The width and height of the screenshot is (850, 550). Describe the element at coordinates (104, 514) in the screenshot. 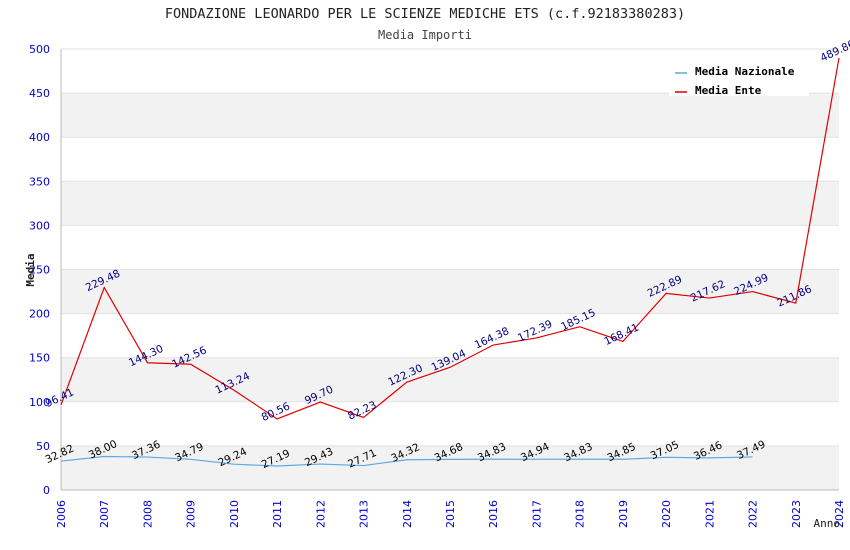

I see `x-tick-label: 2007` at that location.